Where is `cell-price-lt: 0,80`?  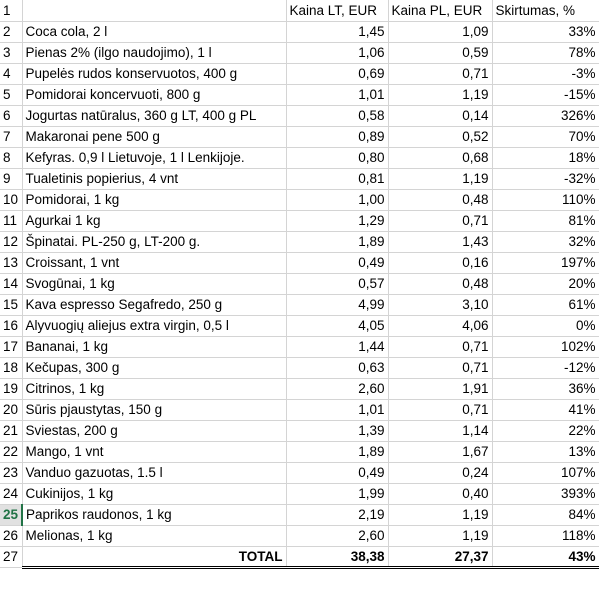 cell-price-lt: 0,80 is located at coordinates (337, 158).